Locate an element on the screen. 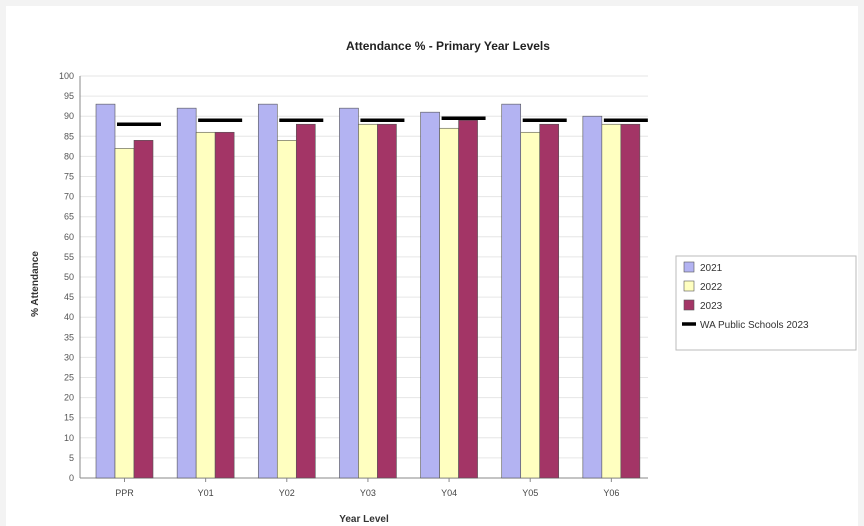 The width and height of the screenshot is (864, 526). y-tick-label: 55 is located at coordinates (69, 257).